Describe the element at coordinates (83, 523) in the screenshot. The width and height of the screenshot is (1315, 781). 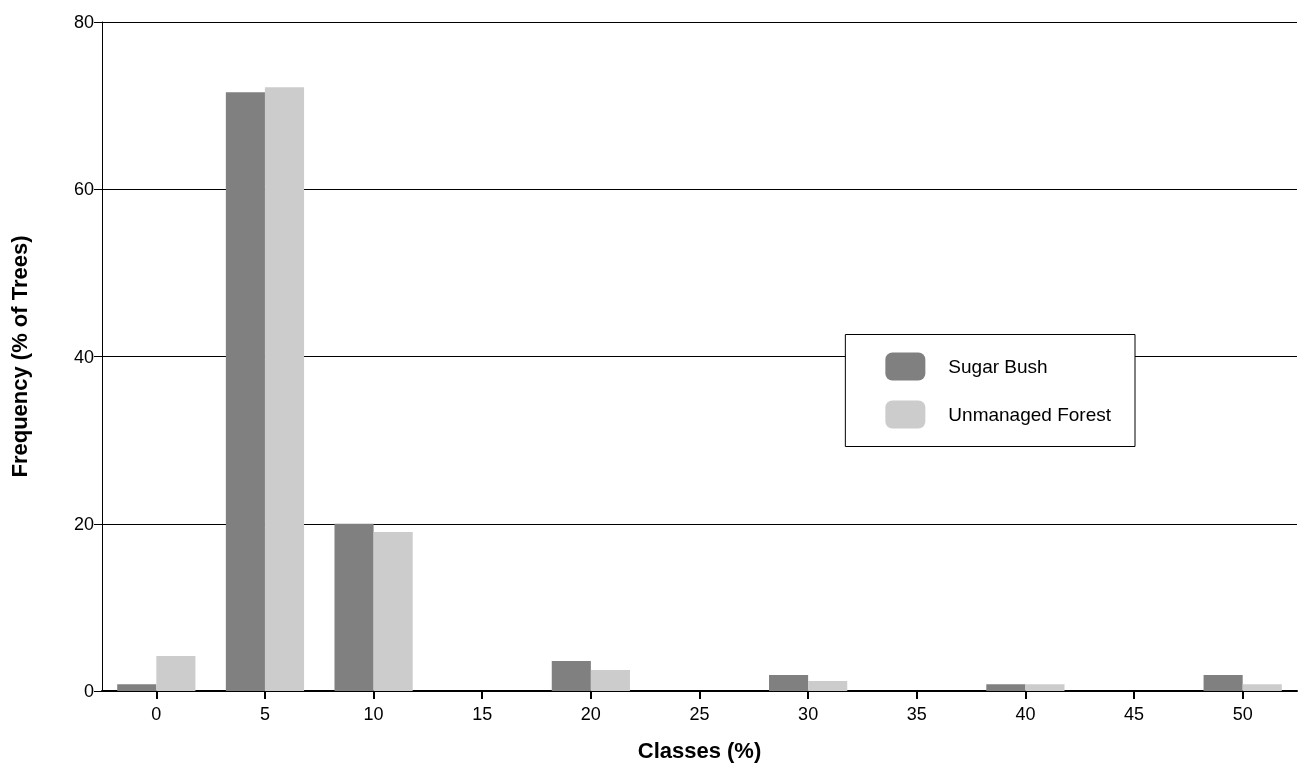
I see `y-tick-label: 20` at that location.